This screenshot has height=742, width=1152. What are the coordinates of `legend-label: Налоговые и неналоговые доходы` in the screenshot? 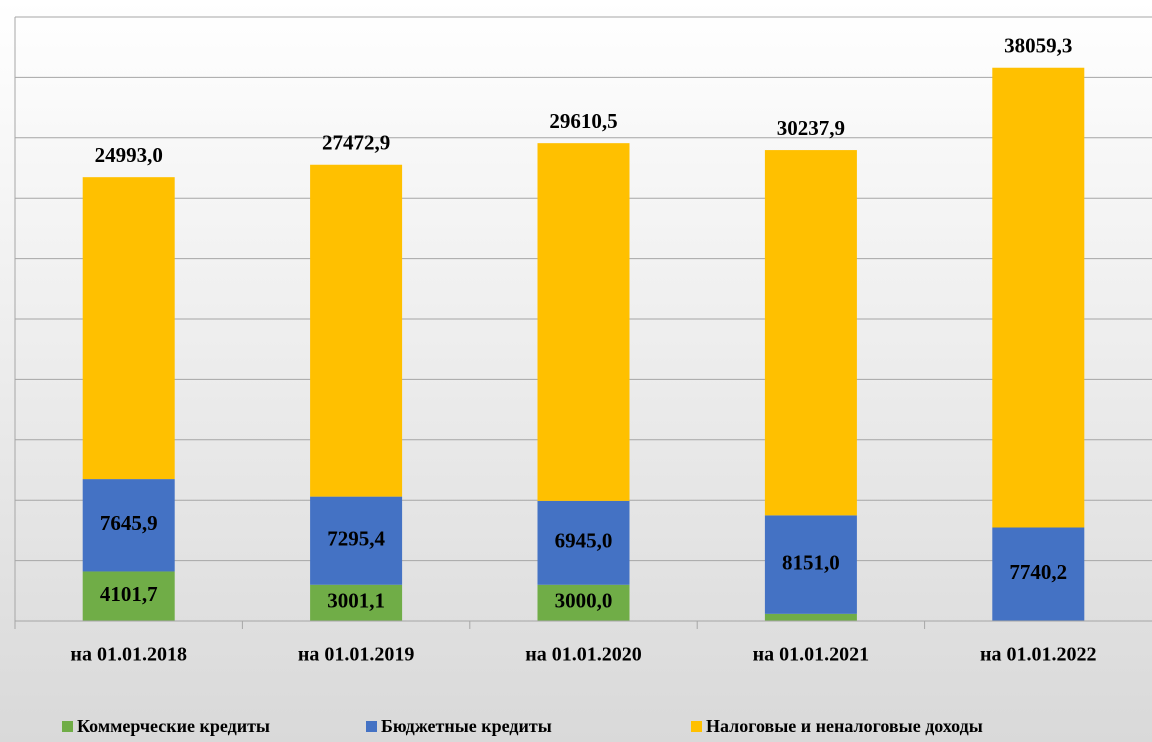 It's located at (844, 726).